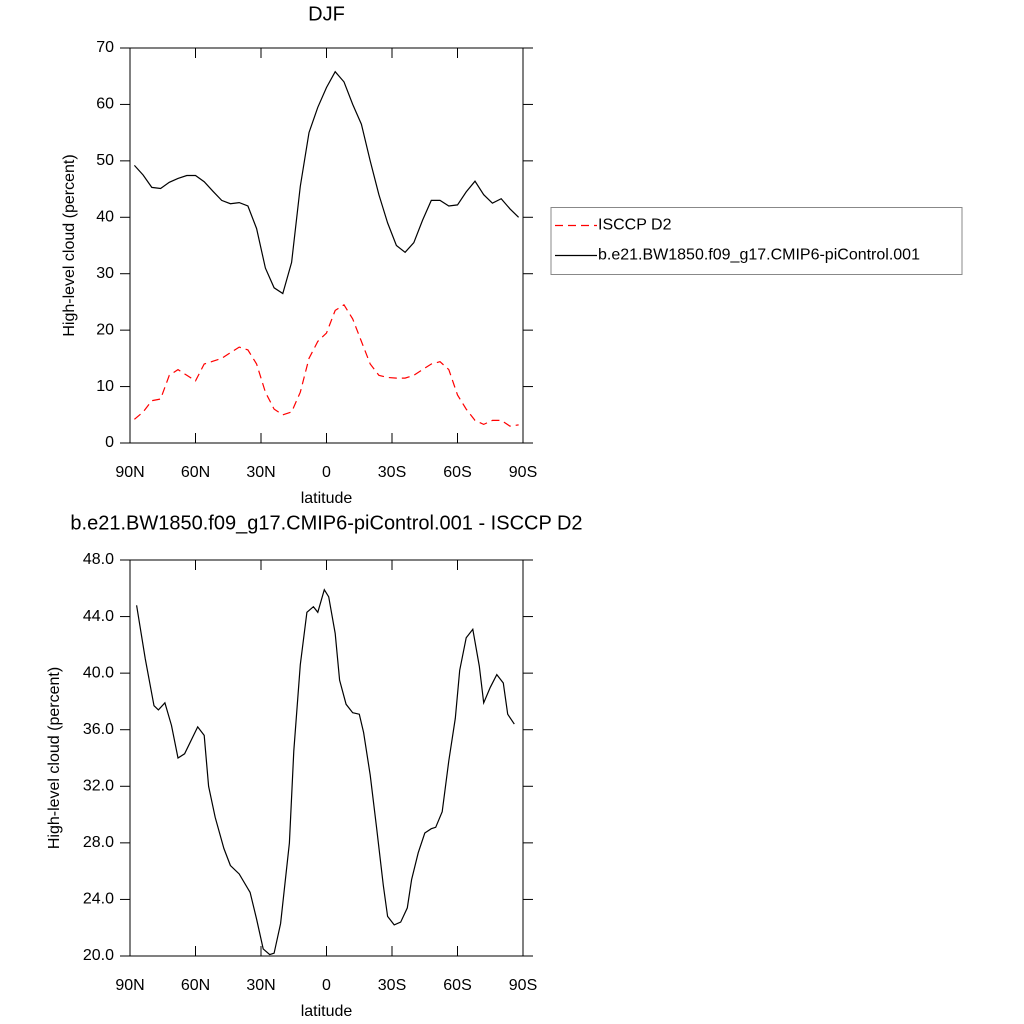 The width and height of the screenshot is (1024, 1024). Describe the element at coordinates (105, 386) in the screenshot. I see `y-tick-label: 10` at that location.